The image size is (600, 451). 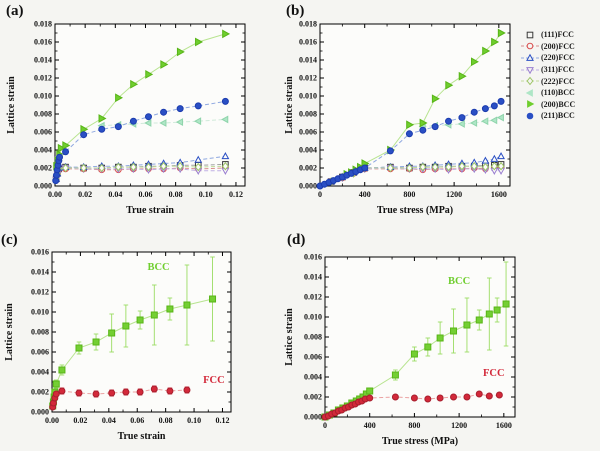 I want to click on legend-label: (110)BCC, so click(x=558, y=93).